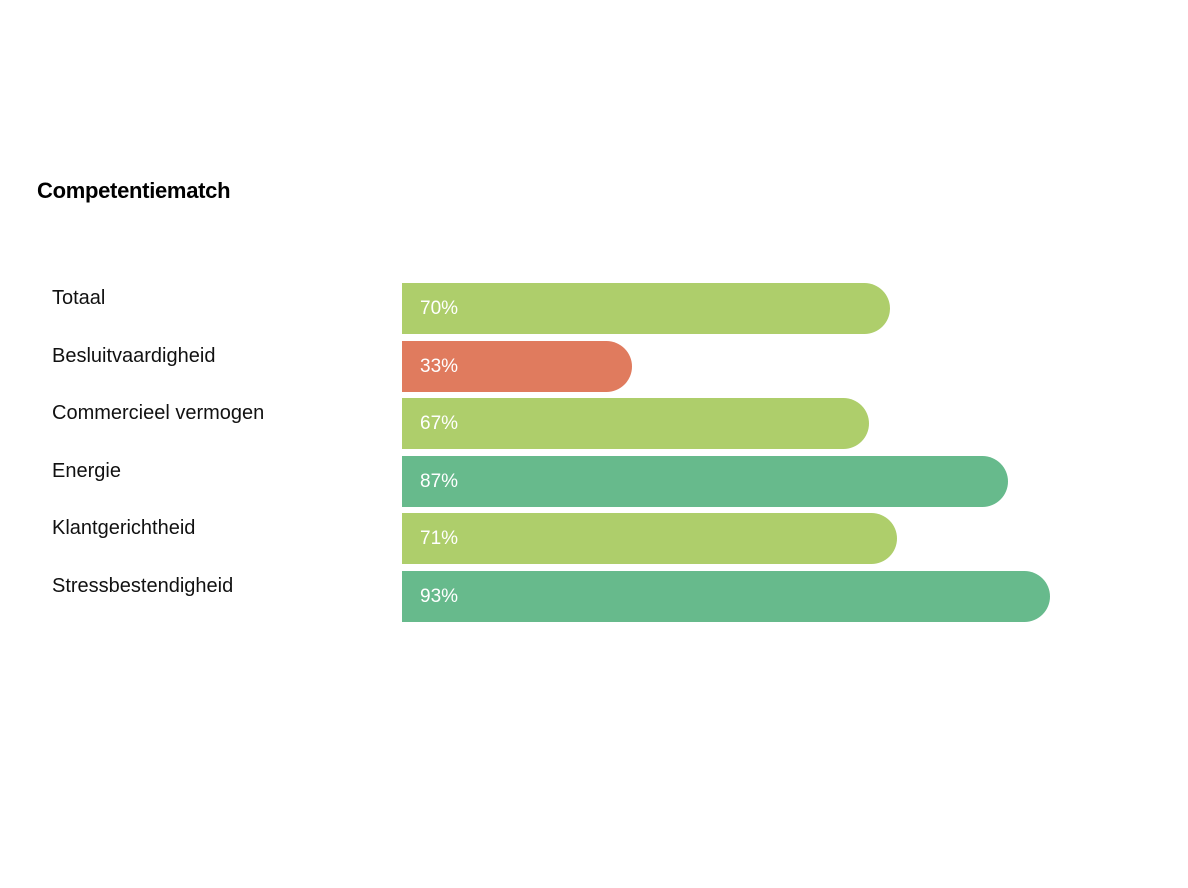 Image resolution: width=1188 pixels, height=888 pixels. I want to click on bar-totaal, so click(646, 308).